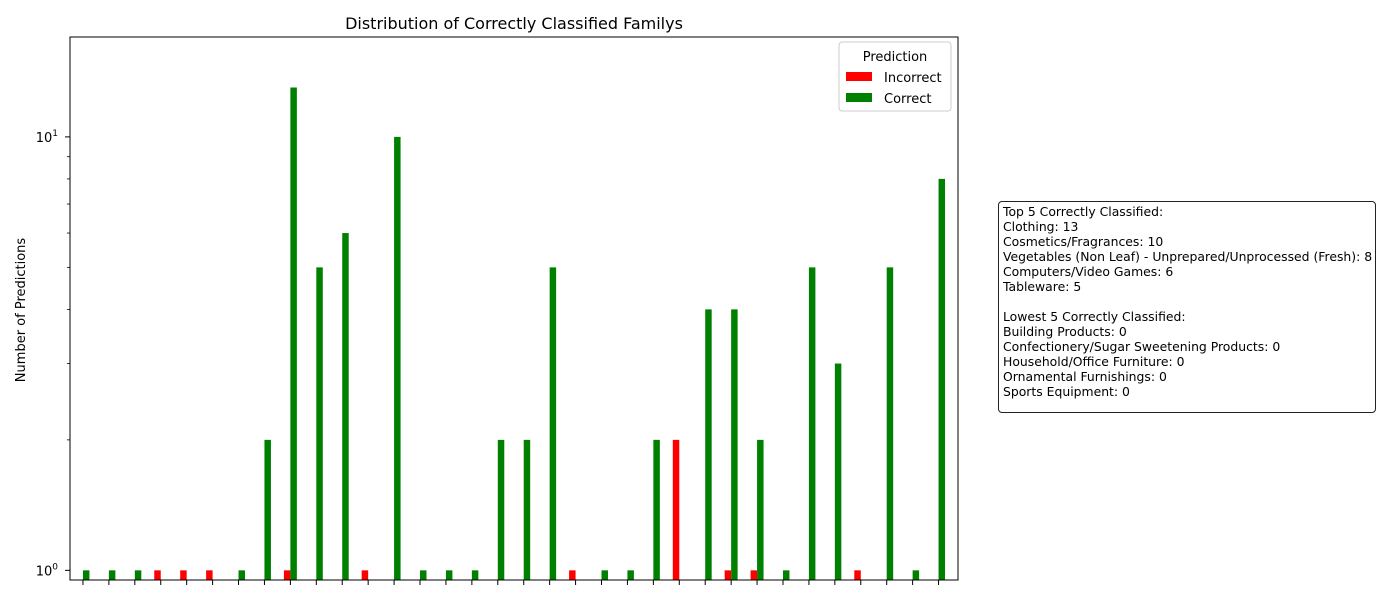 The width and height of the screenshot is (1400, 600). Describe the element at coordinates (913, 78) in the screenshot. I see `legend-label-incorrect: Incorrect` at that location.